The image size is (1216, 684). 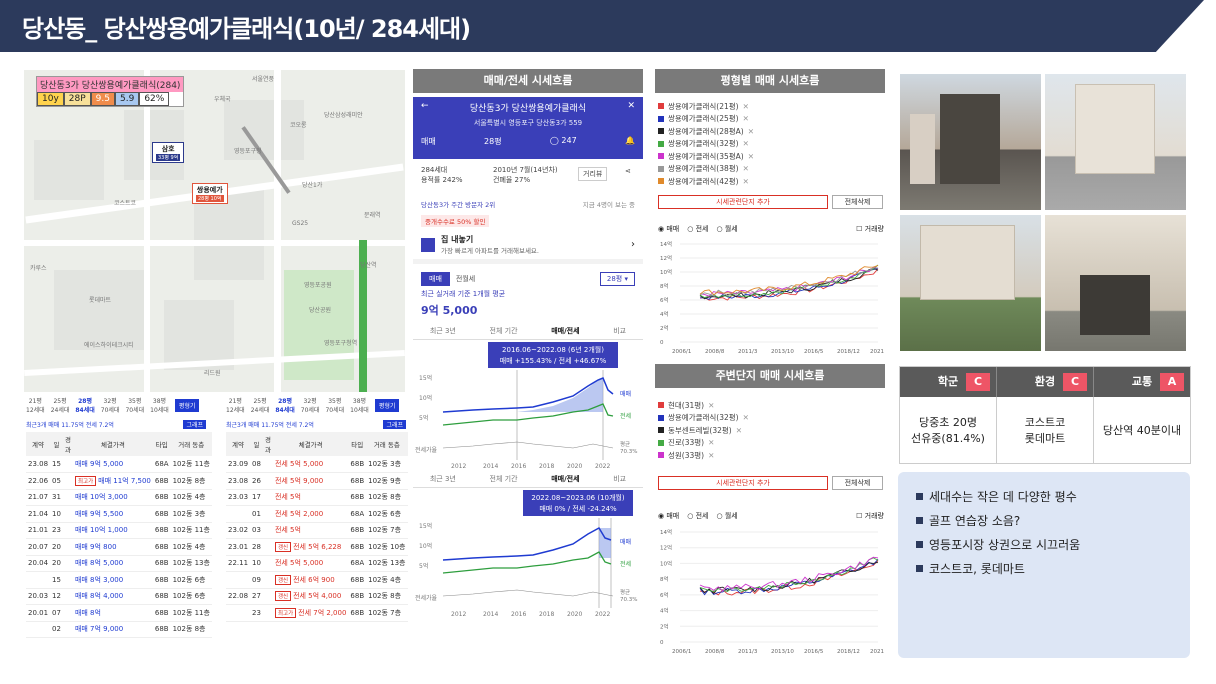 What do you see at coordinates (628, 171) in the screenshot?
I see `share-icon: ⋖` at bounding box center [628, 171].